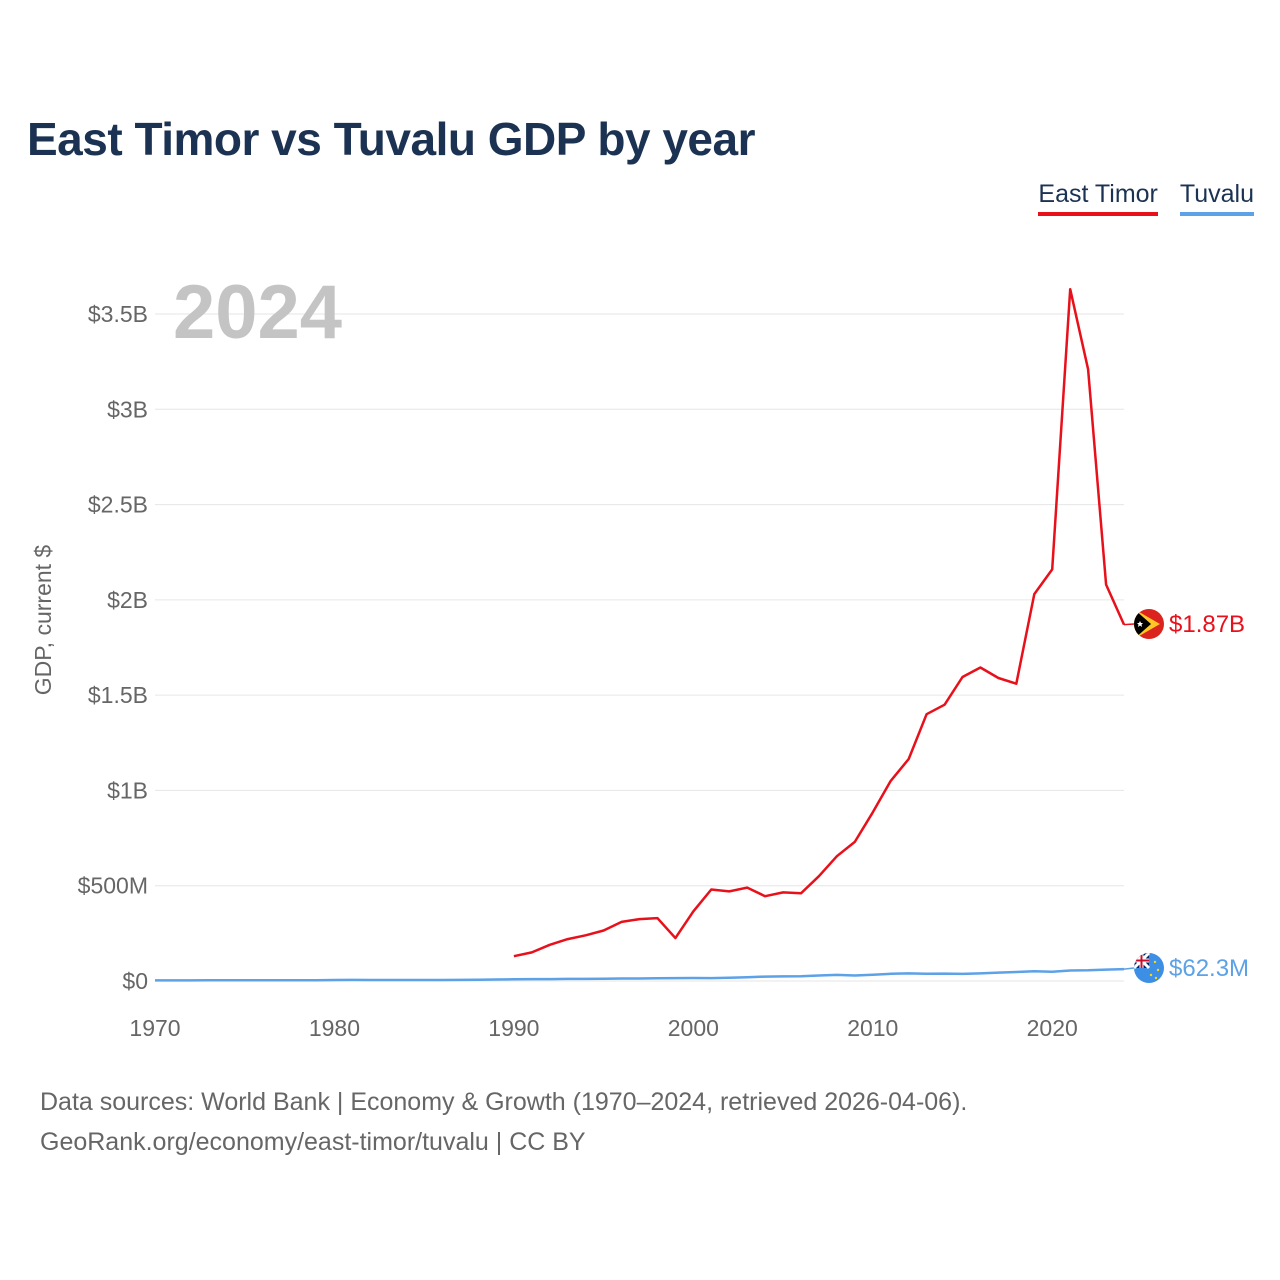 This screenshot has width=1280, height=1280. I want to click on x-tick-label: 1970, so click(154, 1028).